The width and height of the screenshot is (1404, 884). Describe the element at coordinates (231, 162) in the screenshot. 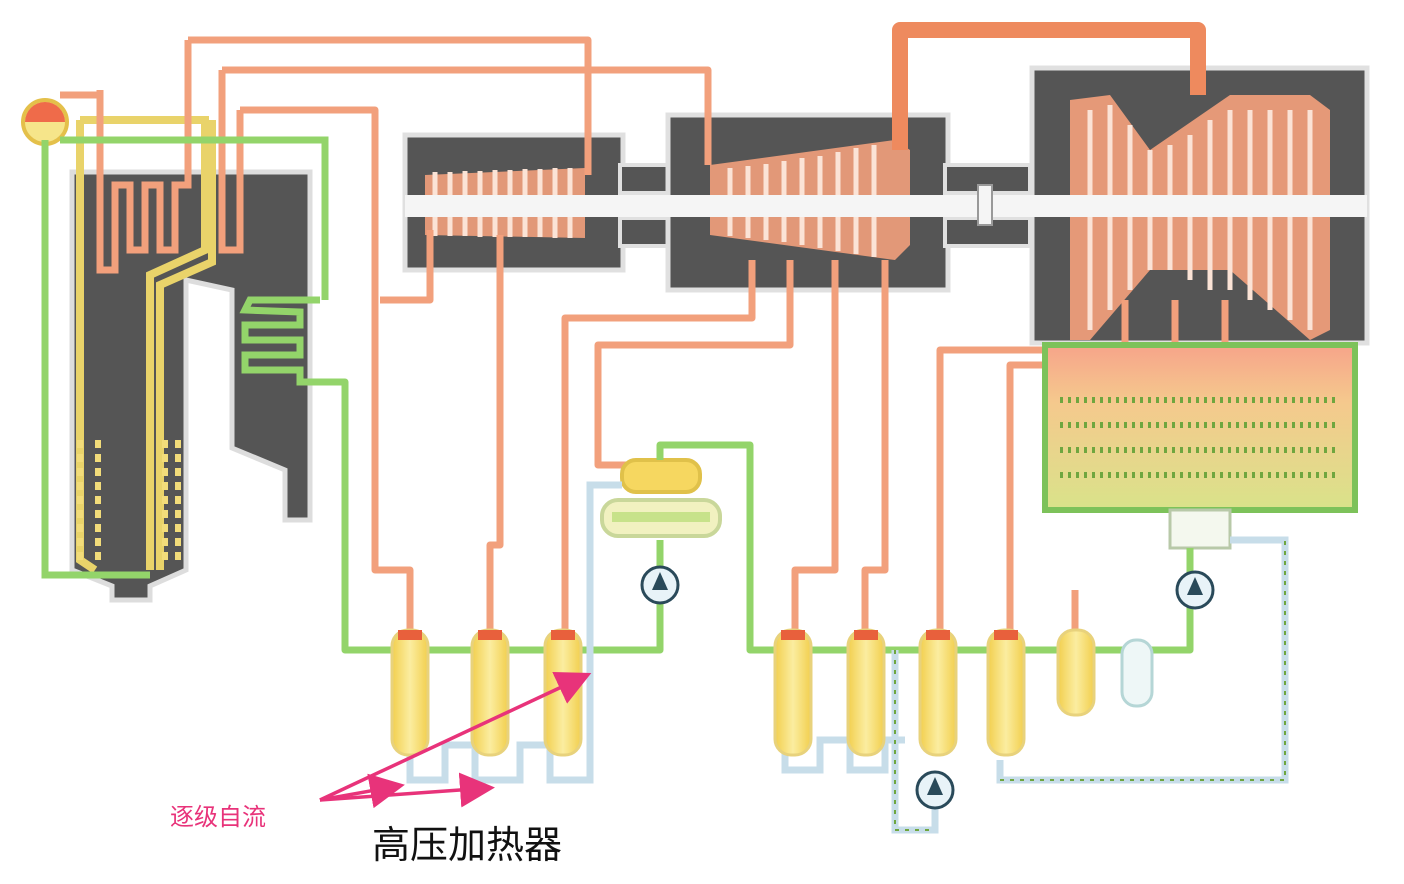

I see `reheater-coils` at that location.